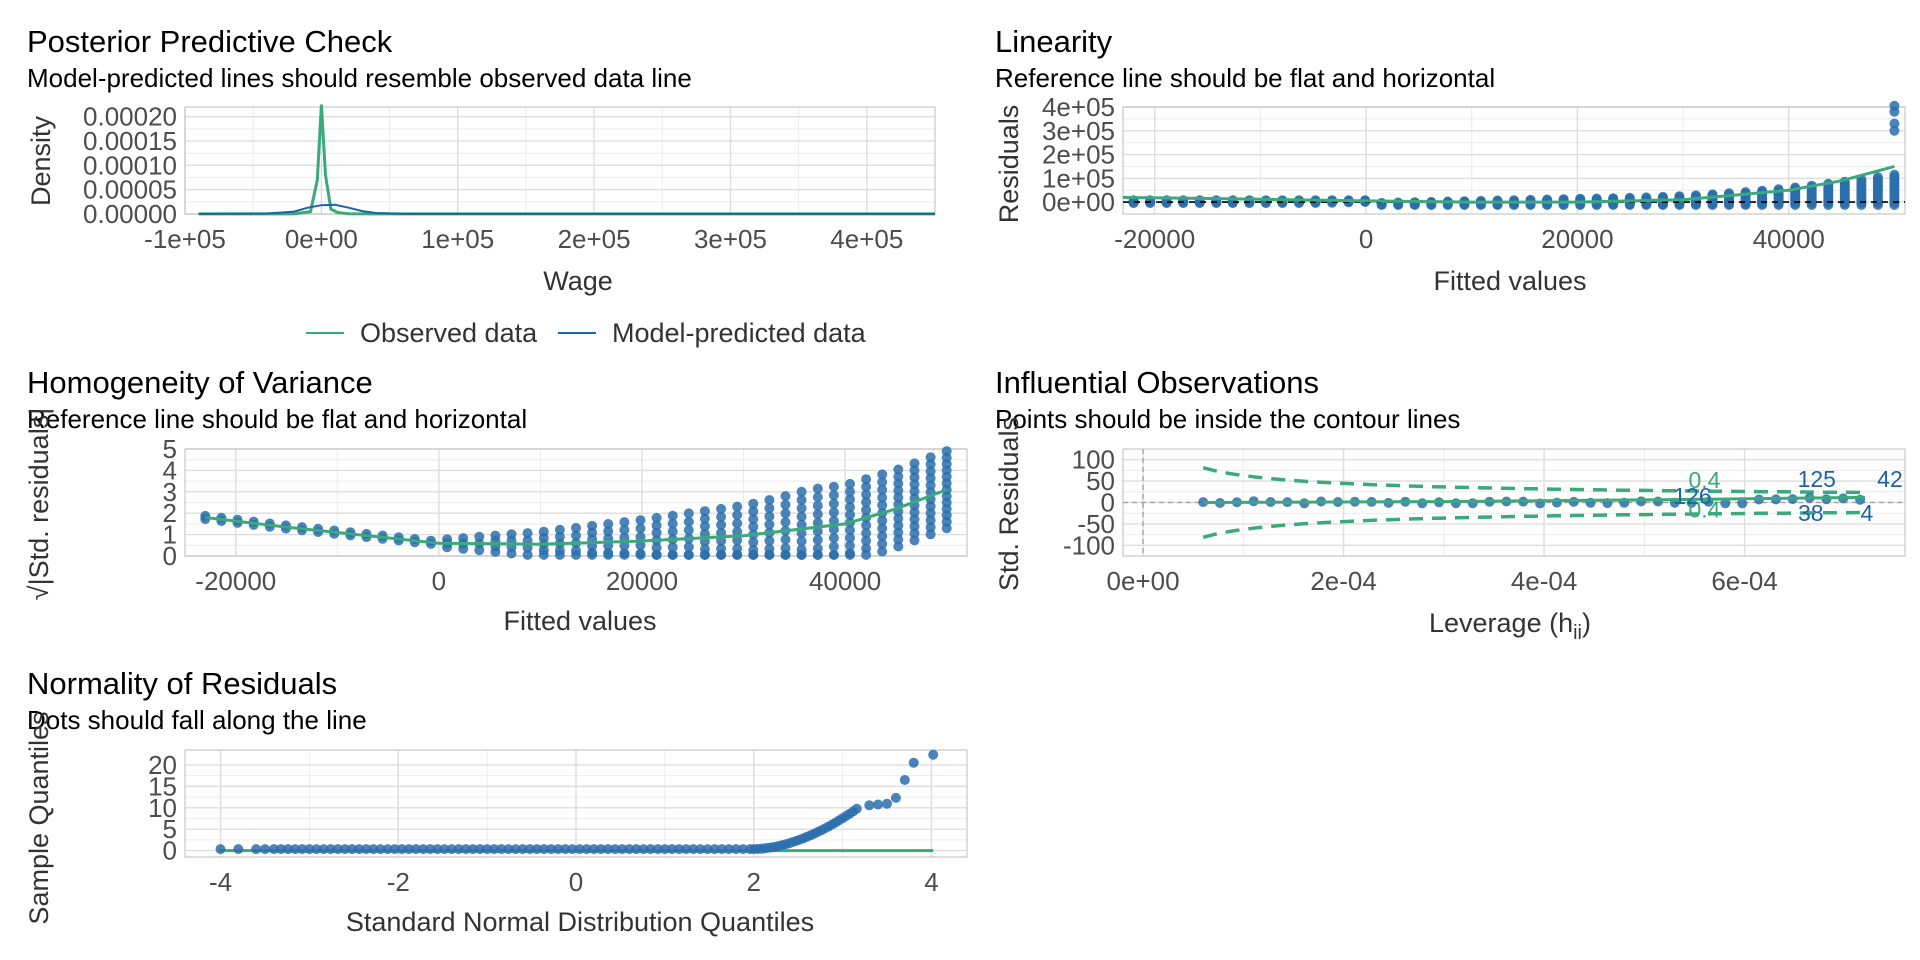  What do you see at coordinates (1789, 239) in the screenshot?
I see `x-tick-label: 40000` at bounding box center [1789, 239].